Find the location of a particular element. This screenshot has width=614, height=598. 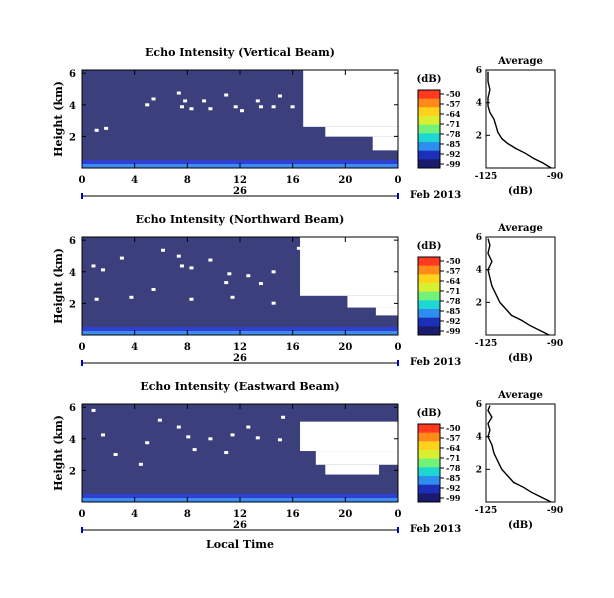

colorbar-tick-label: -99 is located at coordinates (453, 331).